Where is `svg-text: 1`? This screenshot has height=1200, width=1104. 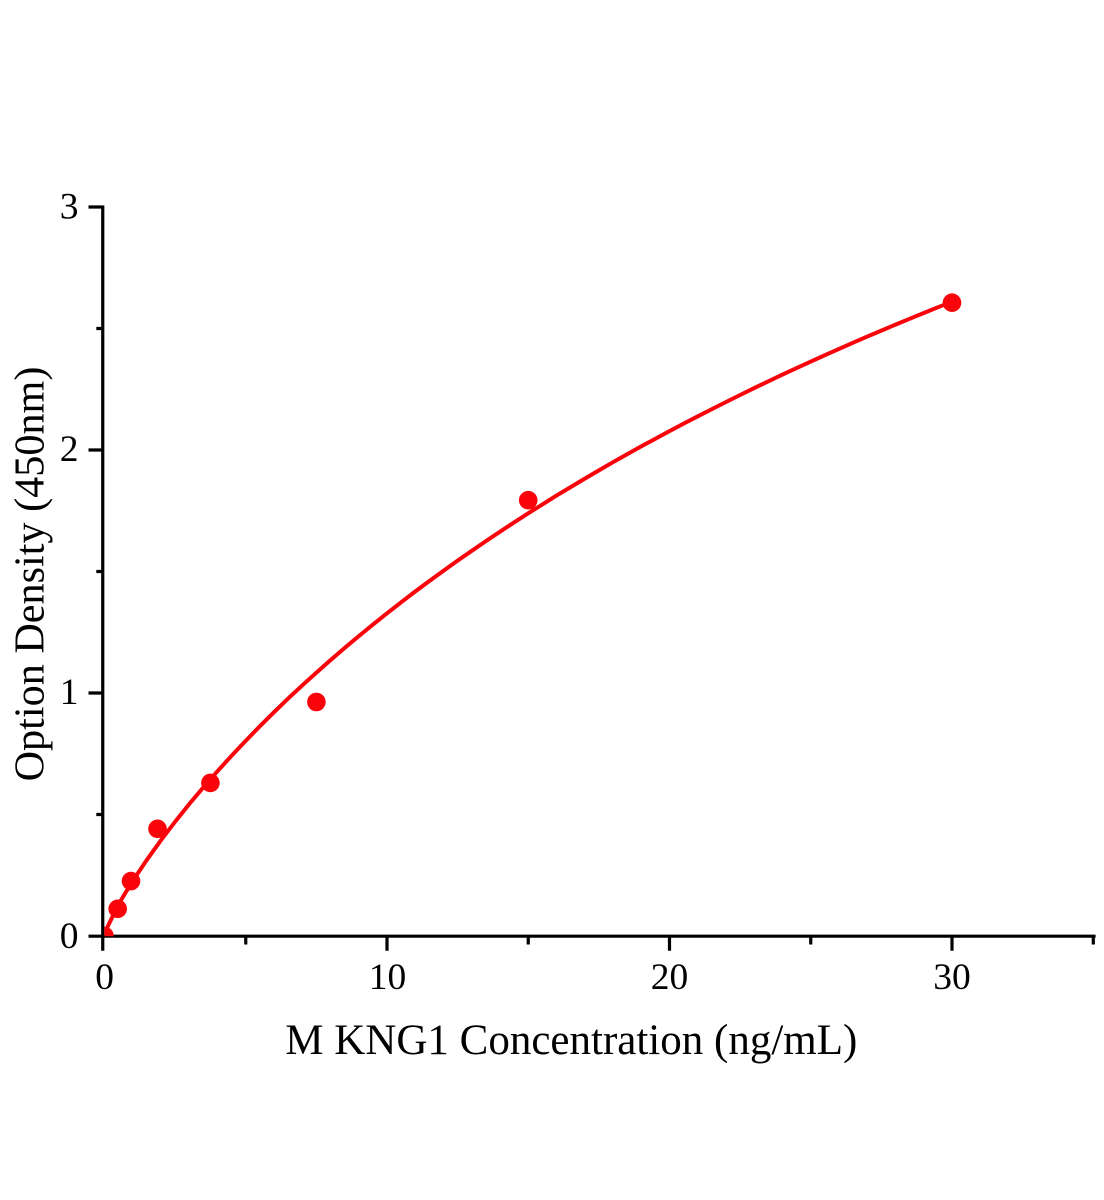
svg-text: 1 is located at coordinates (69, 692).